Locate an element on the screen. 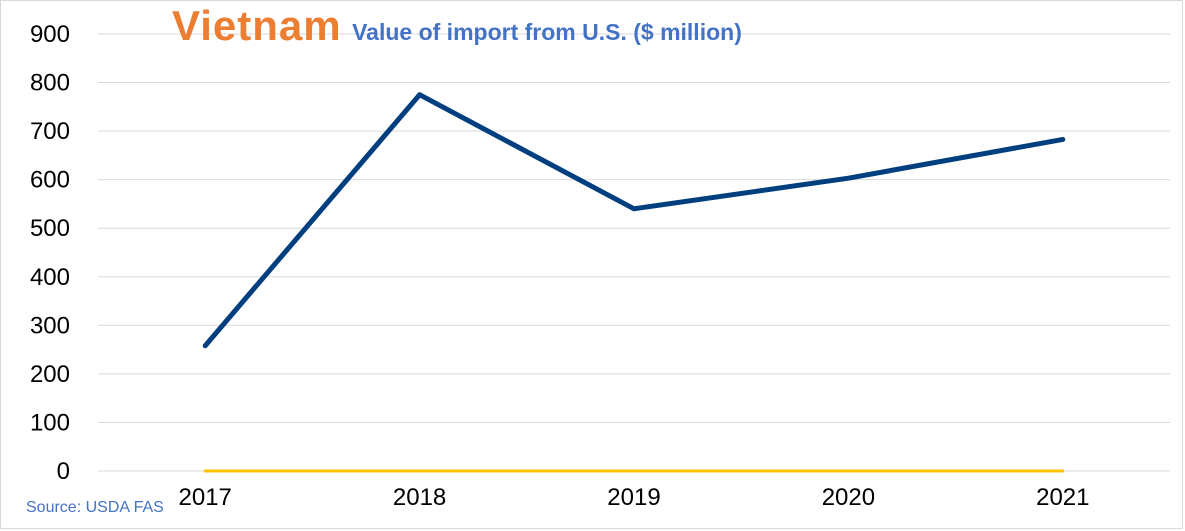 The width and height of the screenshot is (1185, 531). y-tick-label: 300 is located at coordinates (50, 325).